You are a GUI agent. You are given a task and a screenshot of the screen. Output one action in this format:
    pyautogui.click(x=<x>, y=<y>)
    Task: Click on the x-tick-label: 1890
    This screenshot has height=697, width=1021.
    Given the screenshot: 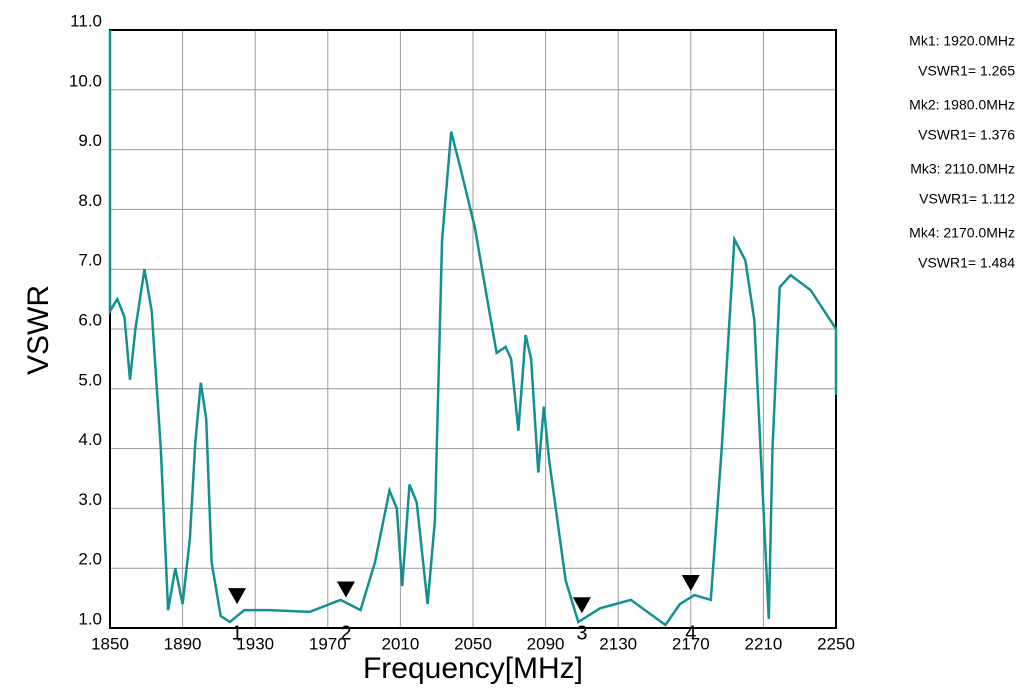 What is the action you would take?
    pyautogui.click(x=183, y=643)
    